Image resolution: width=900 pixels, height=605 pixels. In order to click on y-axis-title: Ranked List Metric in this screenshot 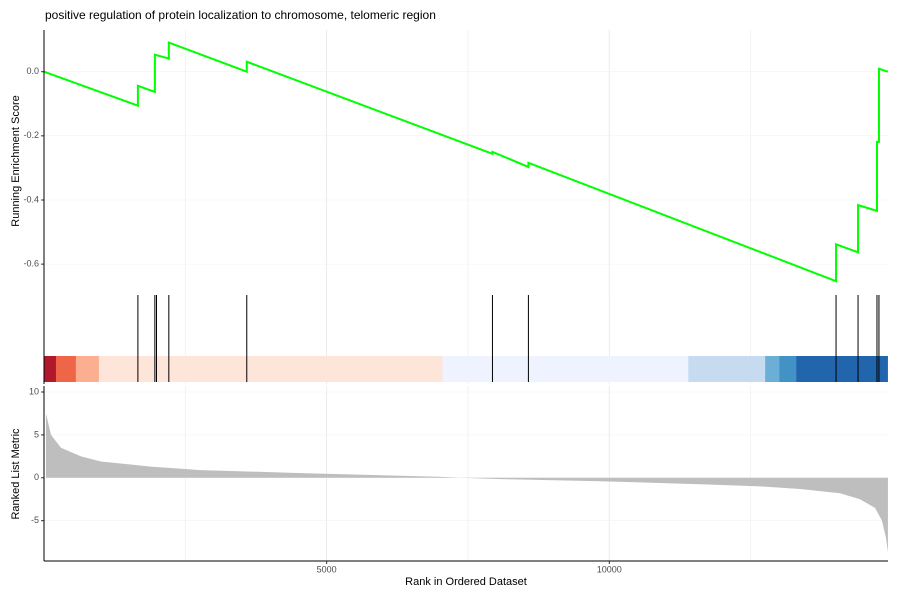, I will do `click(16, 474)`.